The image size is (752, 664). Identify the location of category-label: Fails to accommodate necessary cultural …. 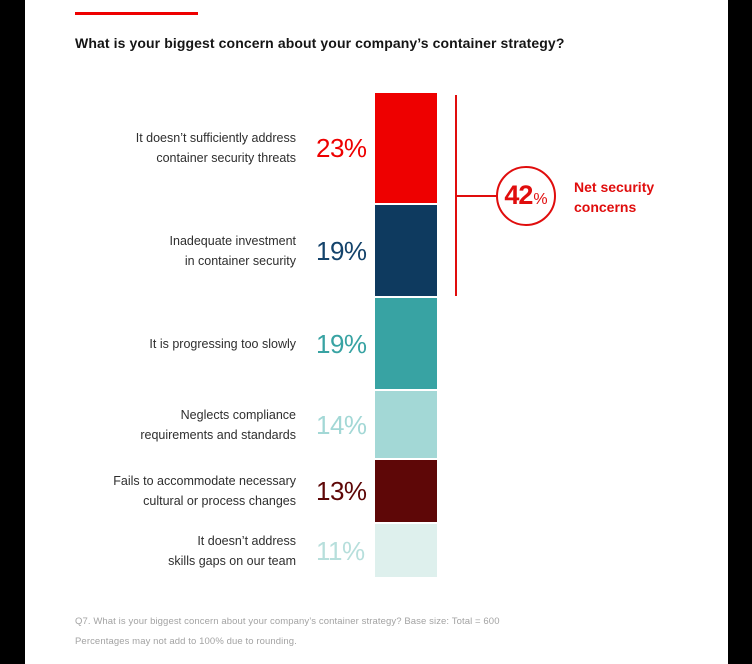
(204, 491).